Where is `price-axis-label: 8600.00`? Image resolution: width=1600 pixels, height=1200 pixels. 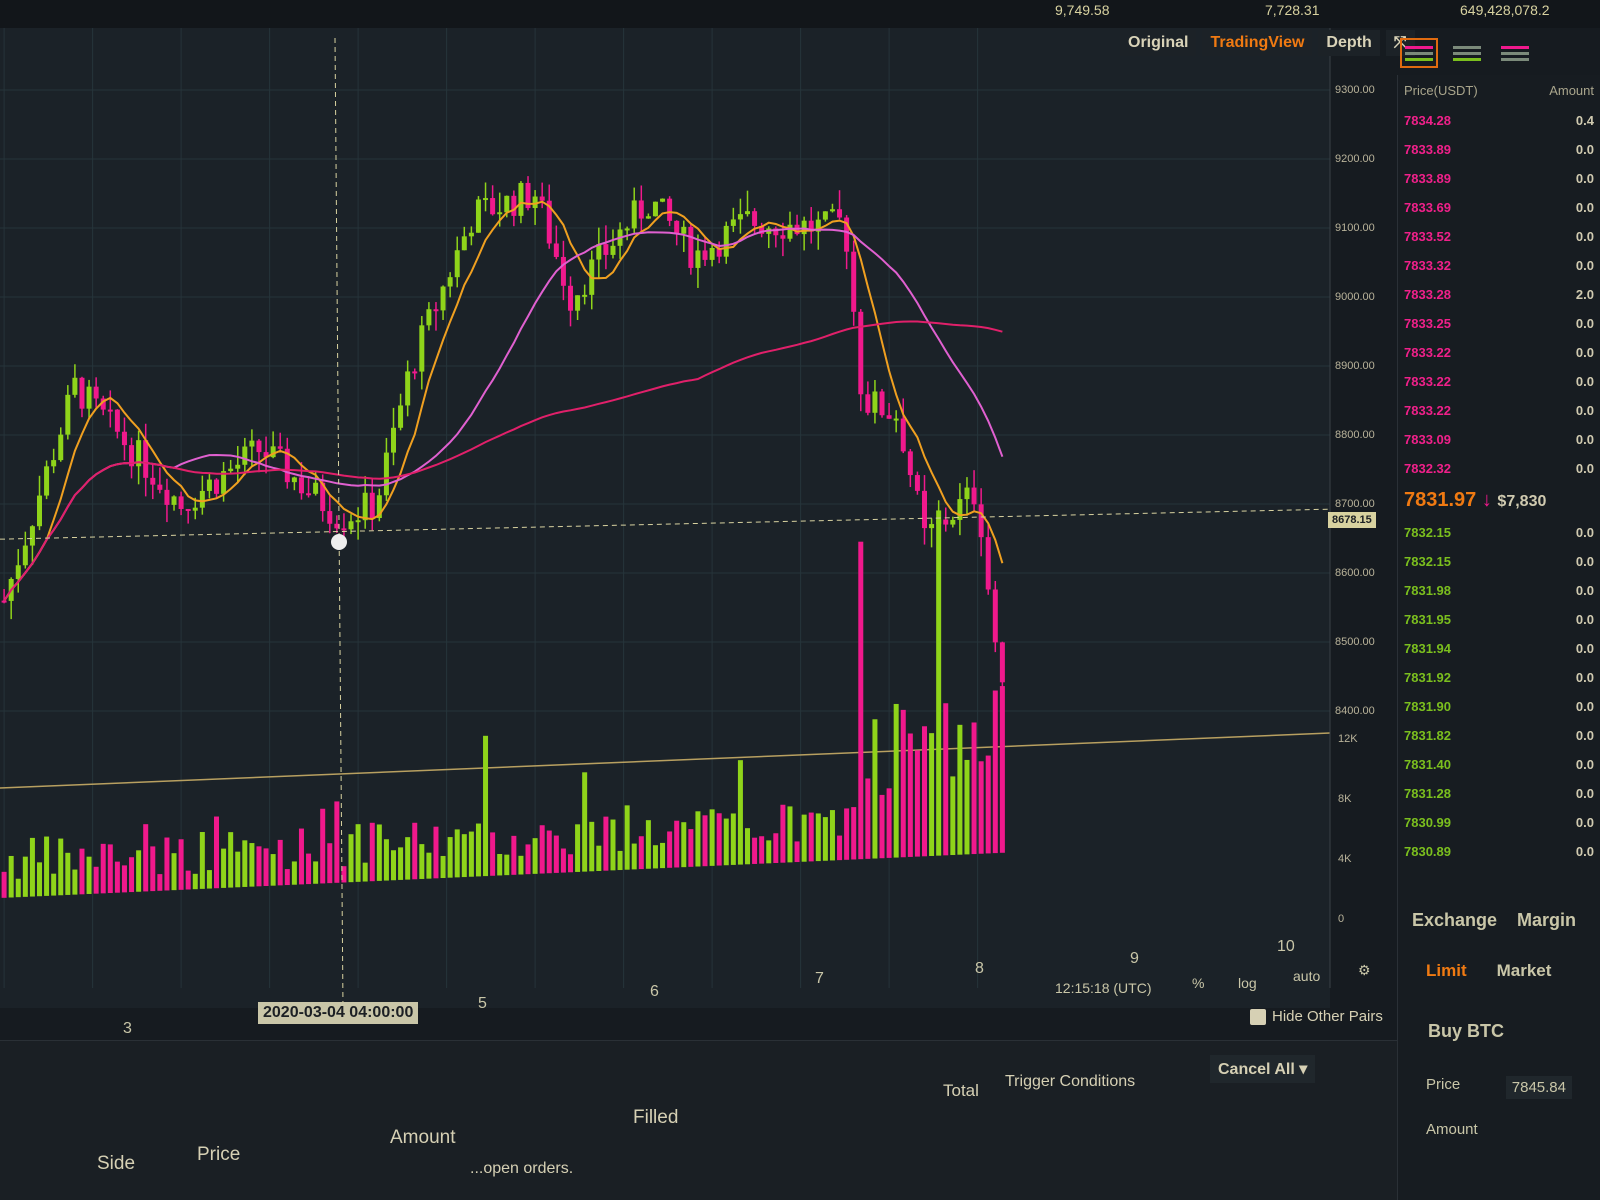
price-axis-label: 8600.00 is located at coordinates (1355, 573).